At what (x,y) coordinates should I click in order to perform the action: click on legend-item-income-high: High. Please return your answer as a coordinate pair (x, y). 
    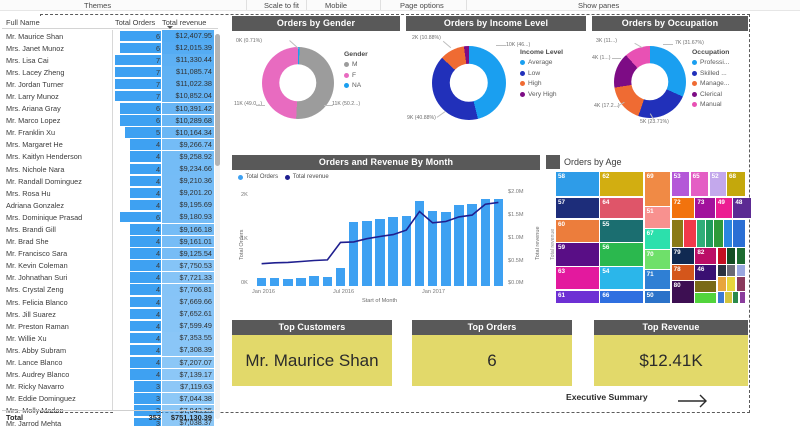
    Looking at the image, I should click on (541, 83).